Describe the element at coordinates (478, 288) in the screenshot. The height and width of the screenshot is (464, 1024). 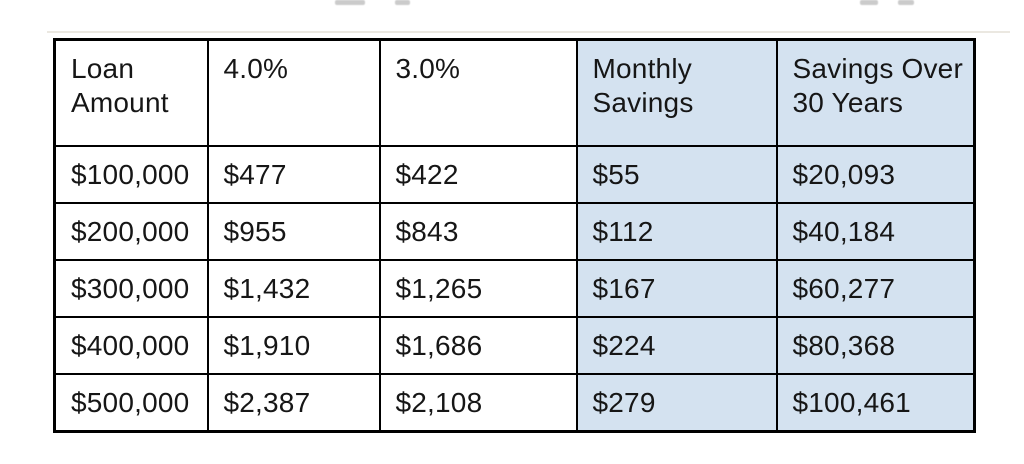
I see `cell-payment-3pct: $1,265` at that location.